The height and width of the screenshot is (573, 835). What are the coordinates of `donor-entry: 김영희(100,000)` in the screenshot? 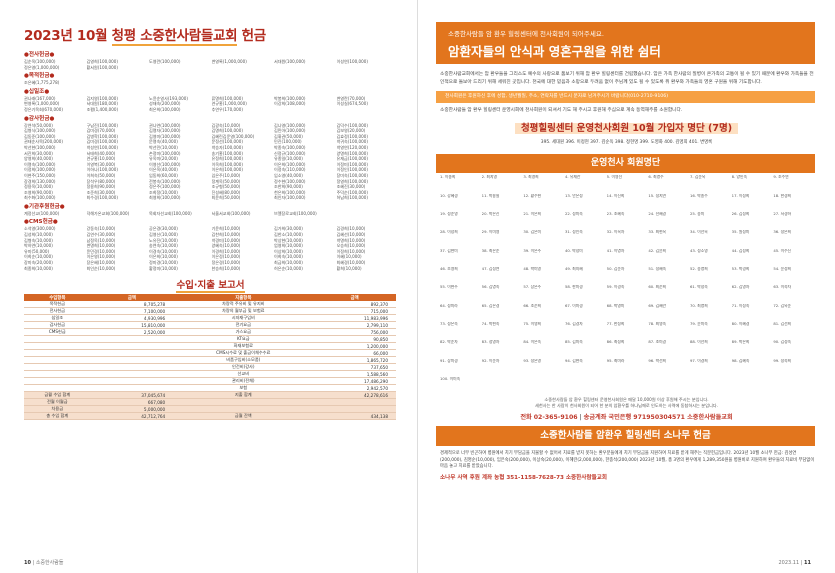 It's located at (102, 61).